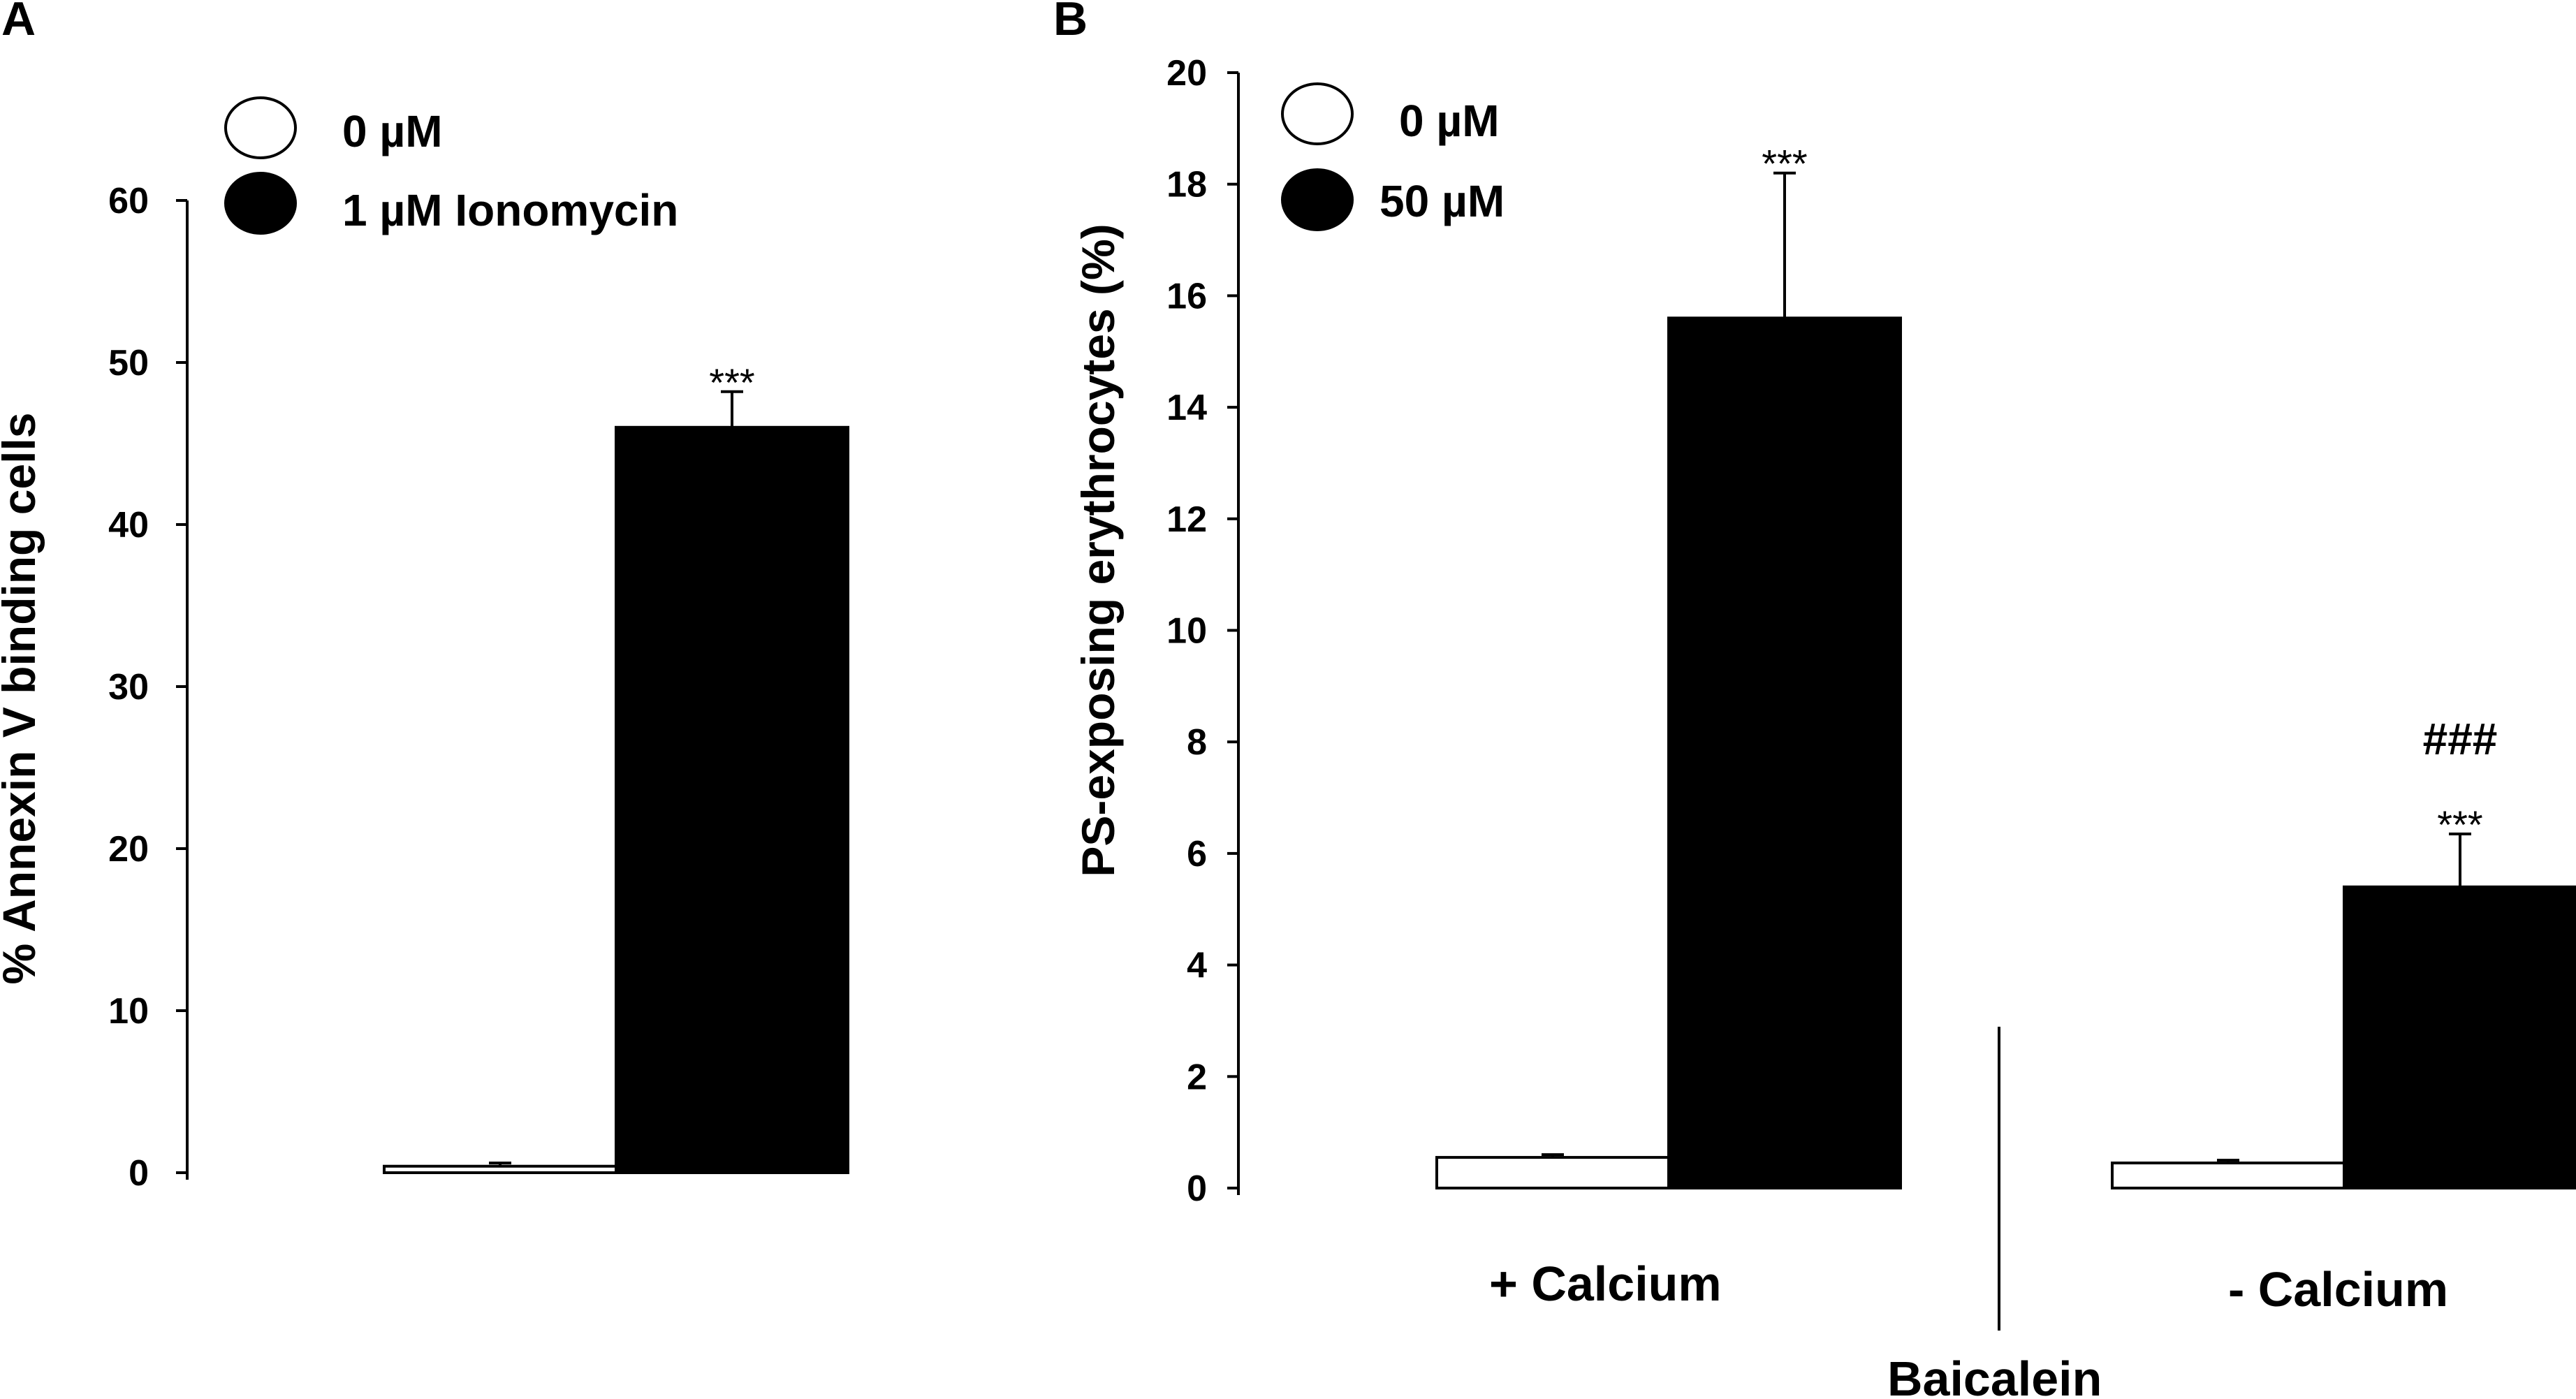 The height and width of the screenshot is (1399, 2576). I want to click on panel-a-legend-label-control: 0 µM, so click(393, 131).